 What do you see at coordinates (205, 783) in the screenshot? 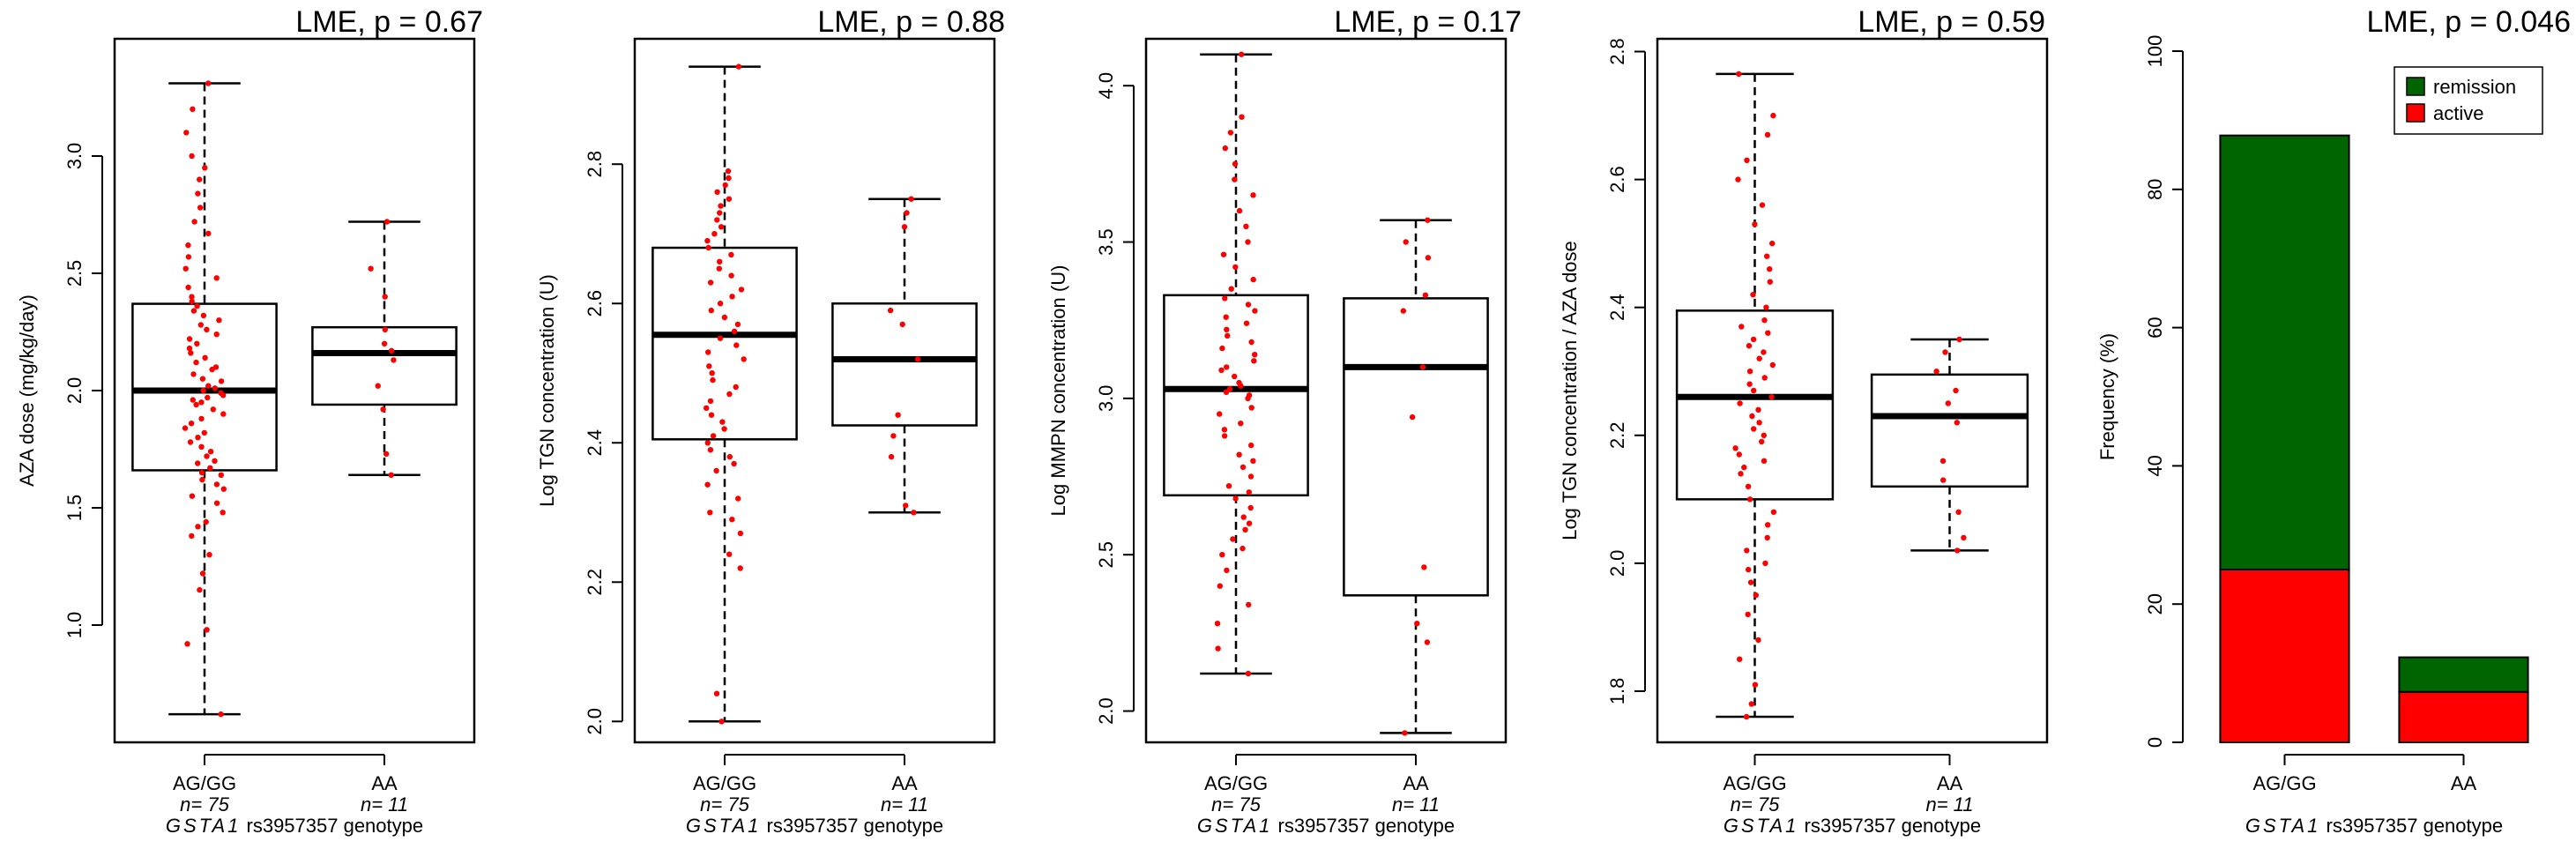
I see `category-label: AG/GG` at bounding box center [205, 783].